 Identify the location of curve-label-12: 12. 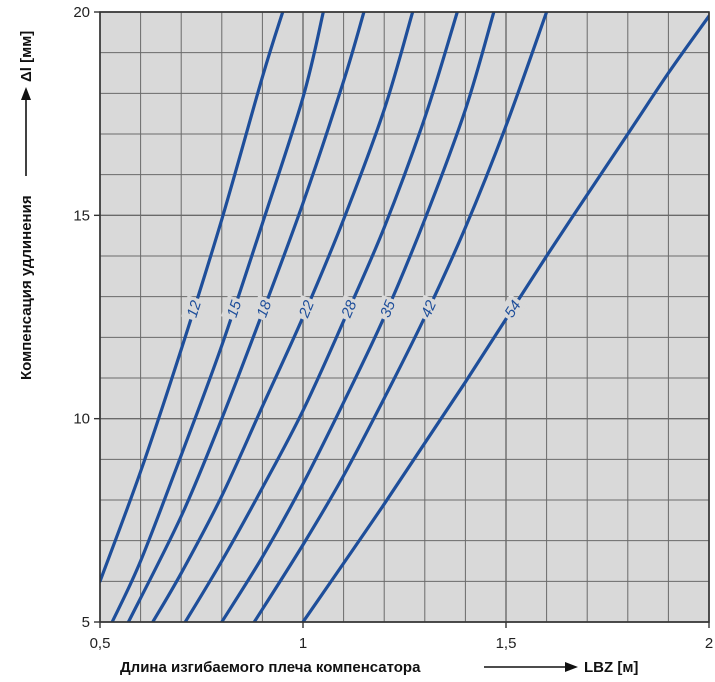
(194, 309).